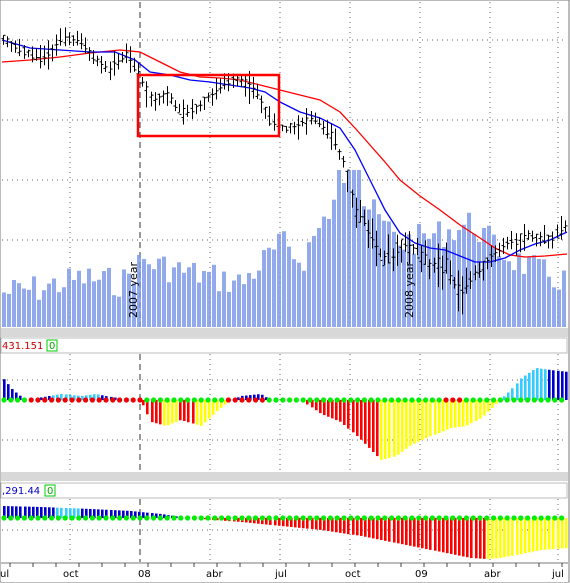 This screenshot has width=570, height=583. What do you see at coordinates (21, 491) in the screenshot?
I see `oscillator-2-readout: ,291.44` at bounding box center [21, 491].